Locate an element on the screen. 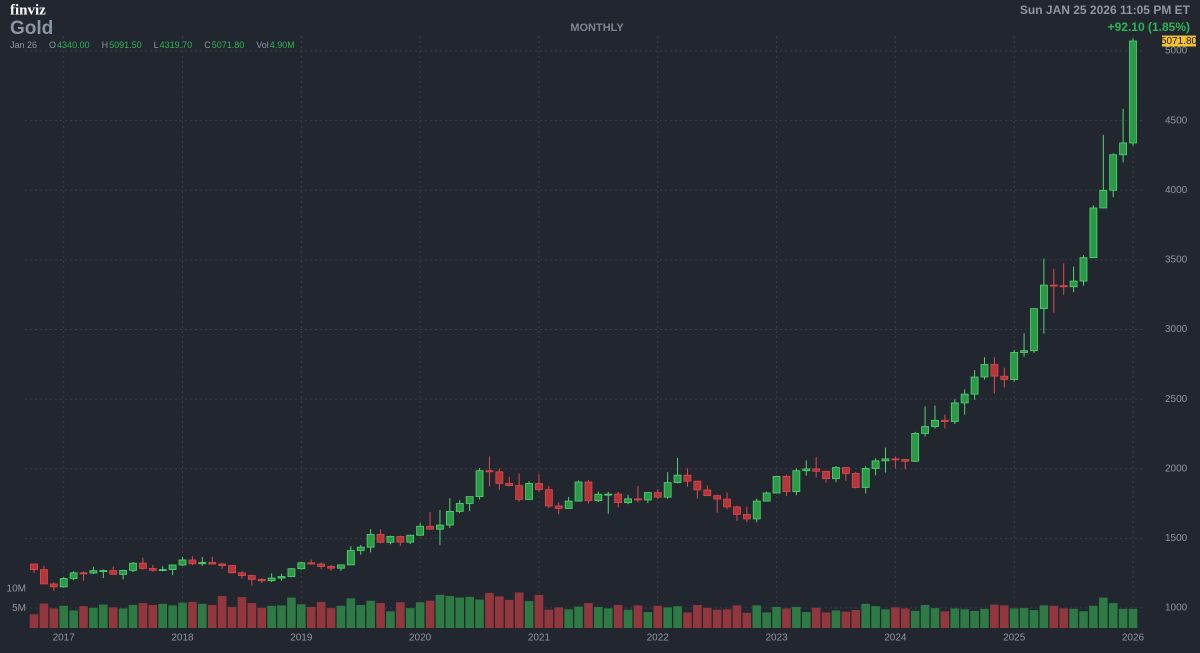 The image size is (1200, 653). info-key: H is located at coordinates (105, 45).